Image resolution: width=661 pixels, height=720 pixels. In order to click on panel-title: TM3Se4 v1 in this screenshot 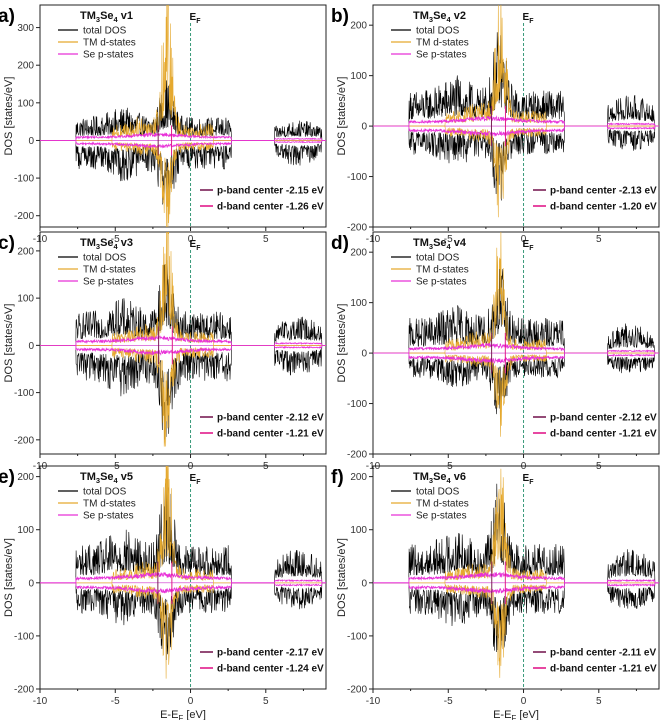, I will do `click(106, 17)`.